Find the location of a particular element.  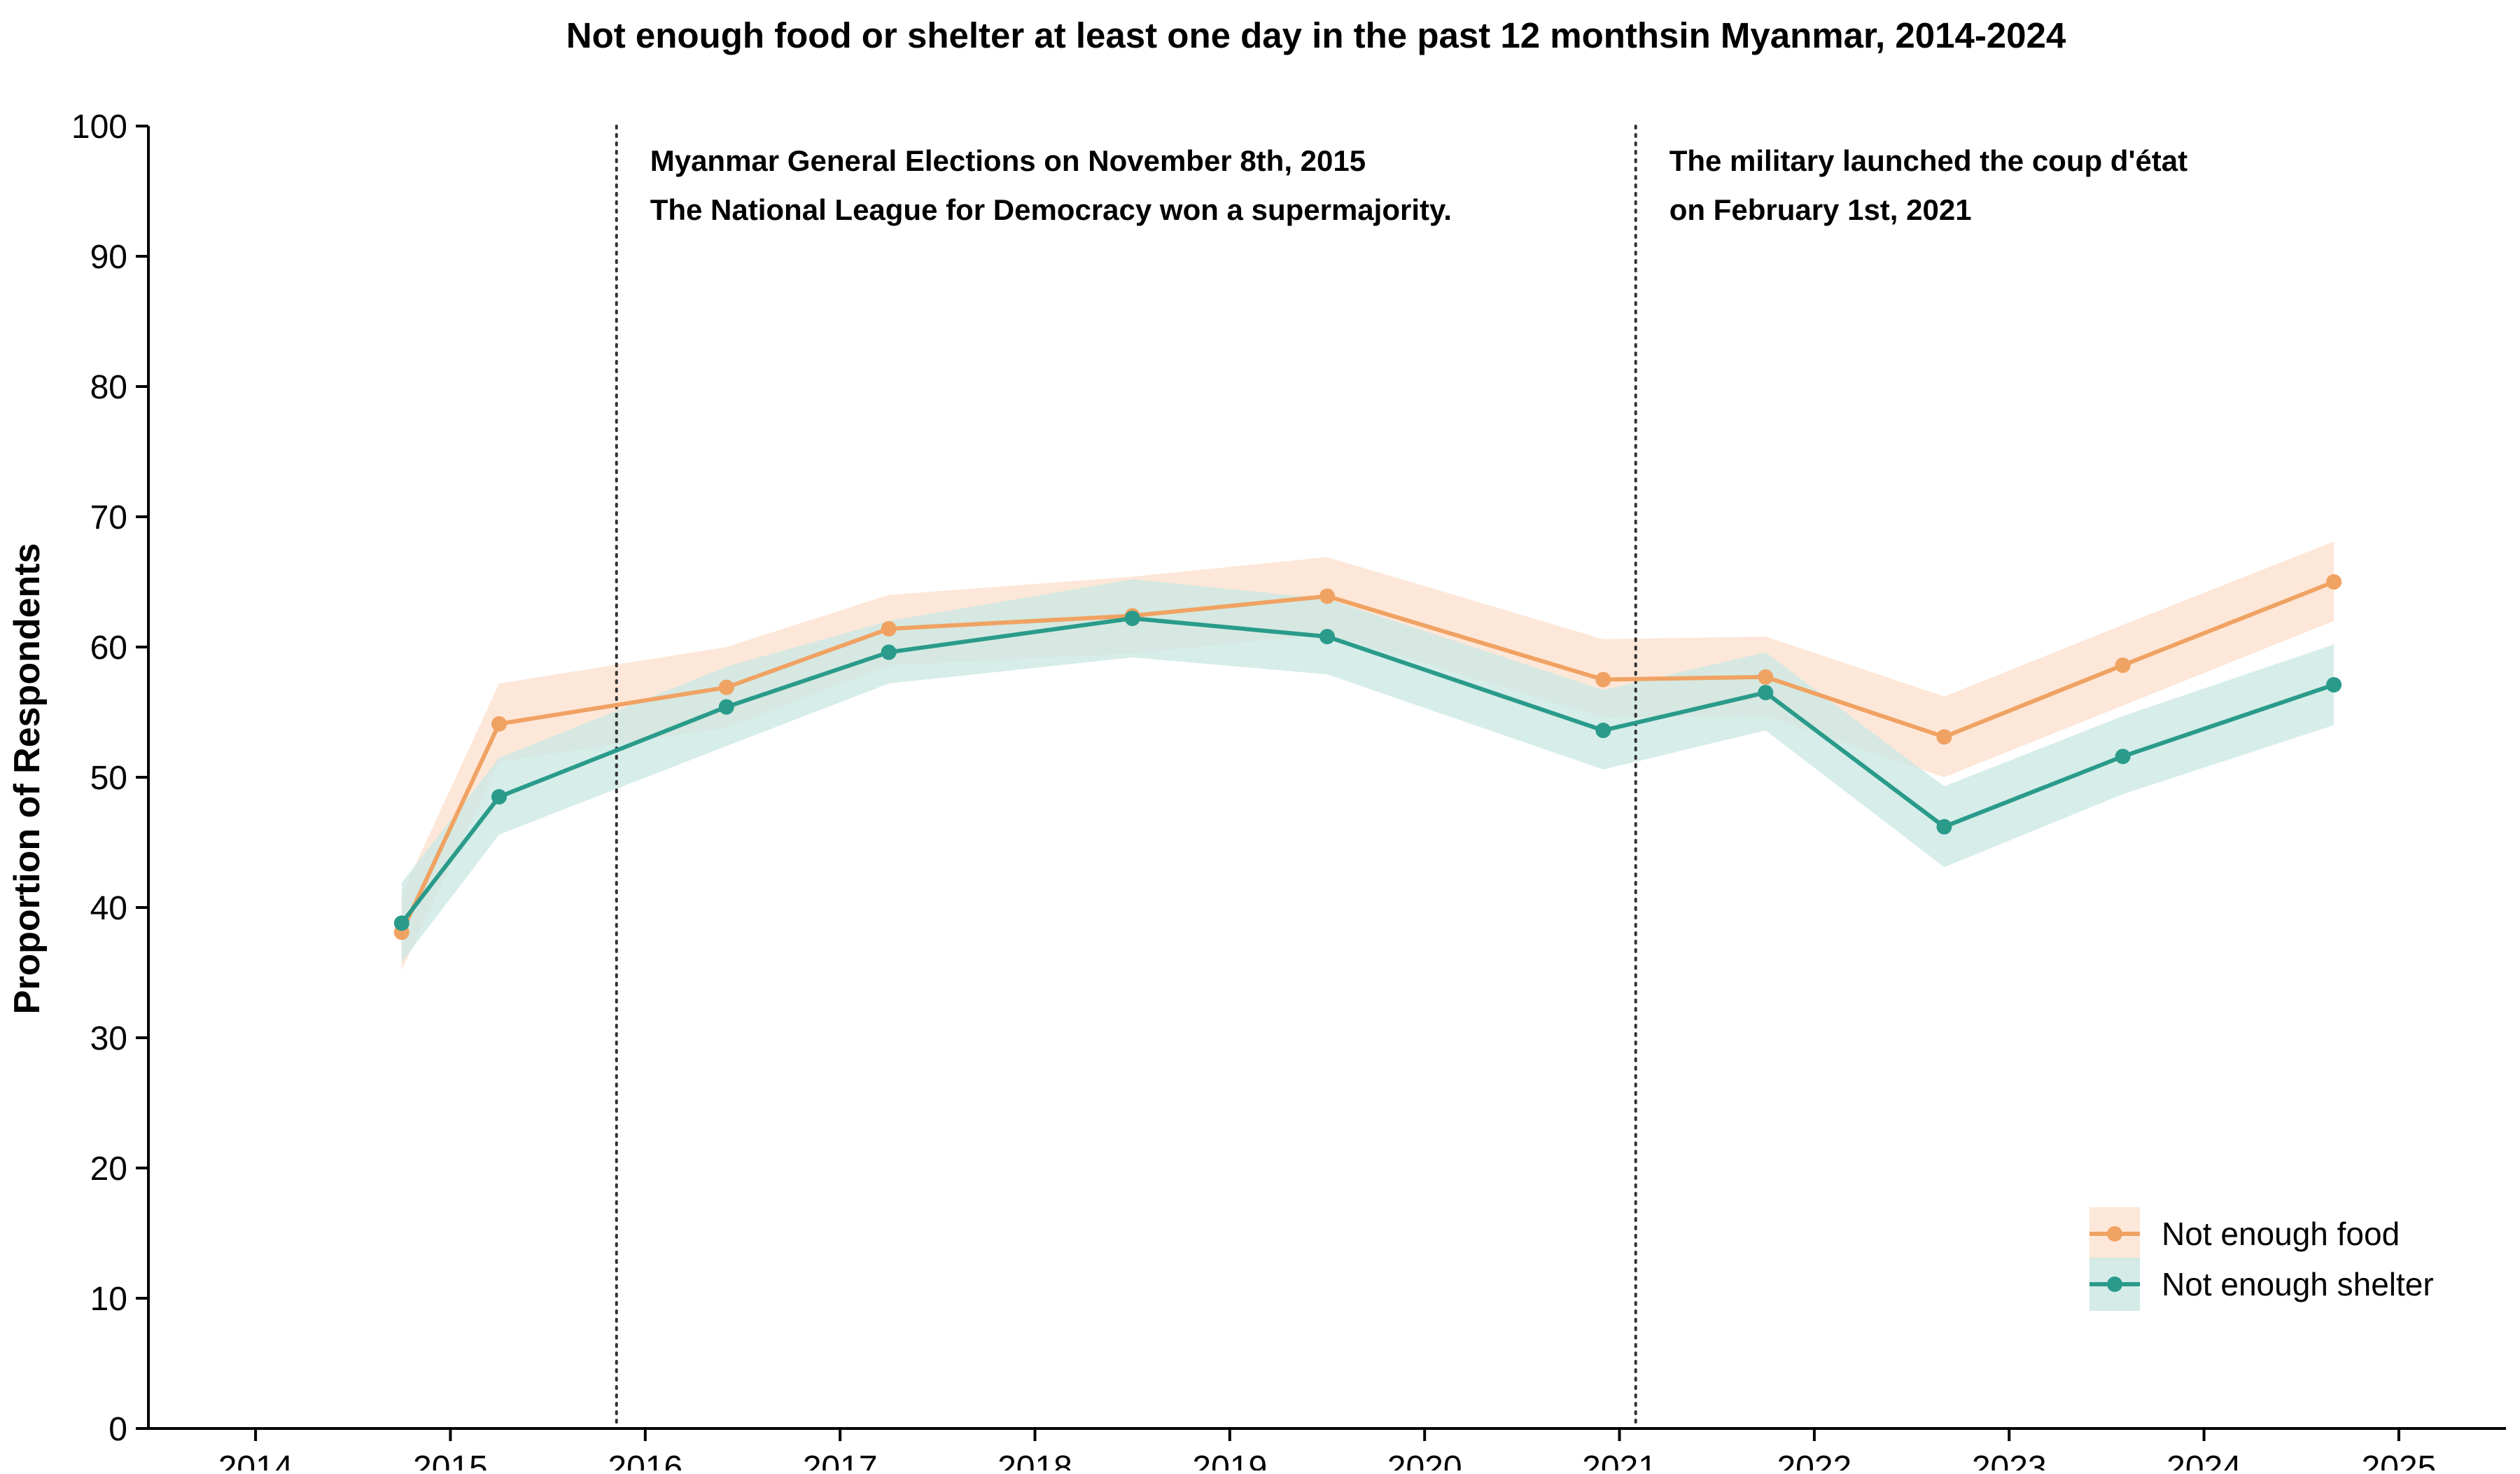

x-tick-label-1: 2015 is located at coordinates (450, 1460).